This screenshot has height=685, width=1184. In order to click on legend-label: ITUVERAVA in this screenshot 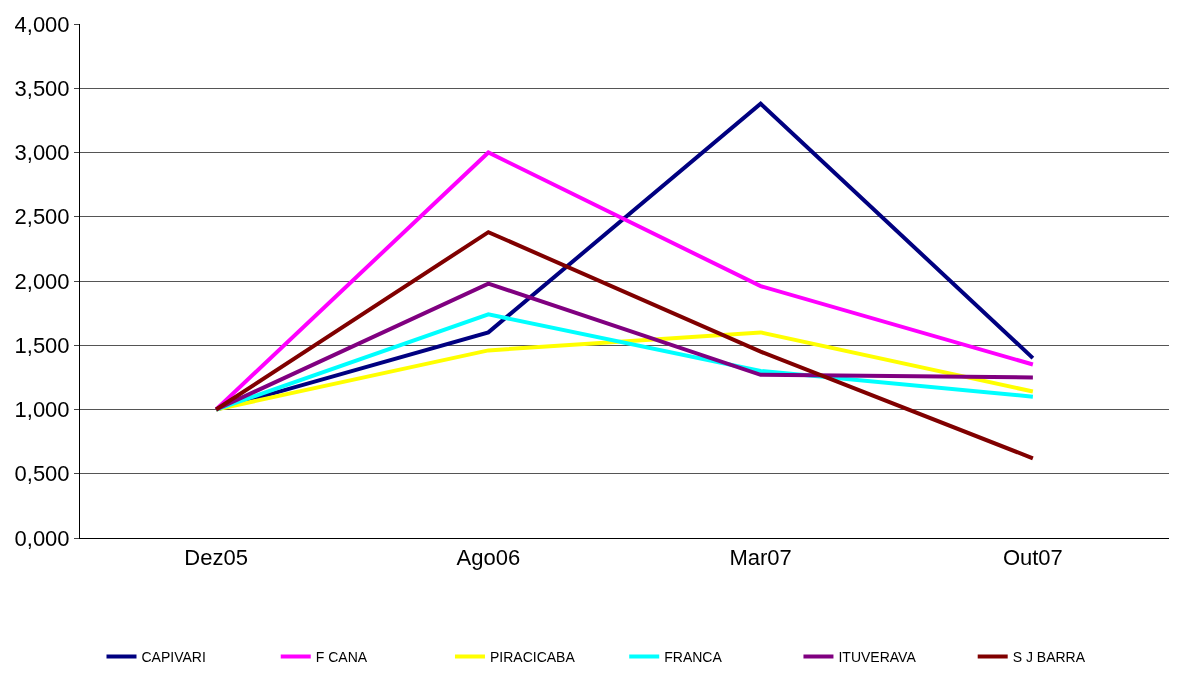, I will do `click(877, 656)`.